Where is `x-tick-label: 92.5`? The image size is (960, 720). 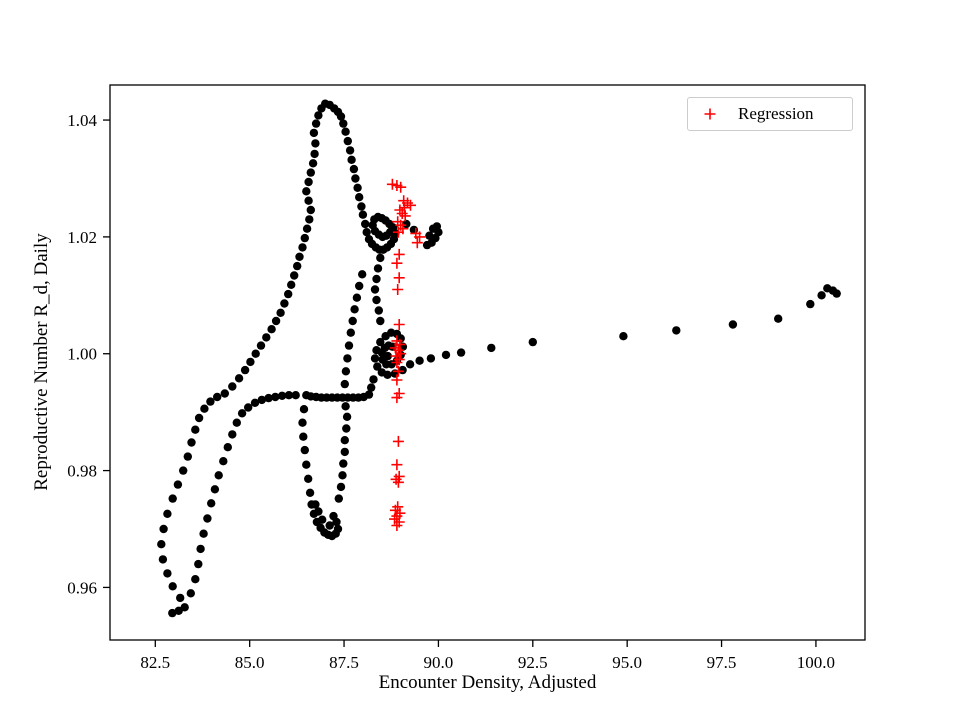 x-tick-label: 92.5 is located at coordinates (533, 662).